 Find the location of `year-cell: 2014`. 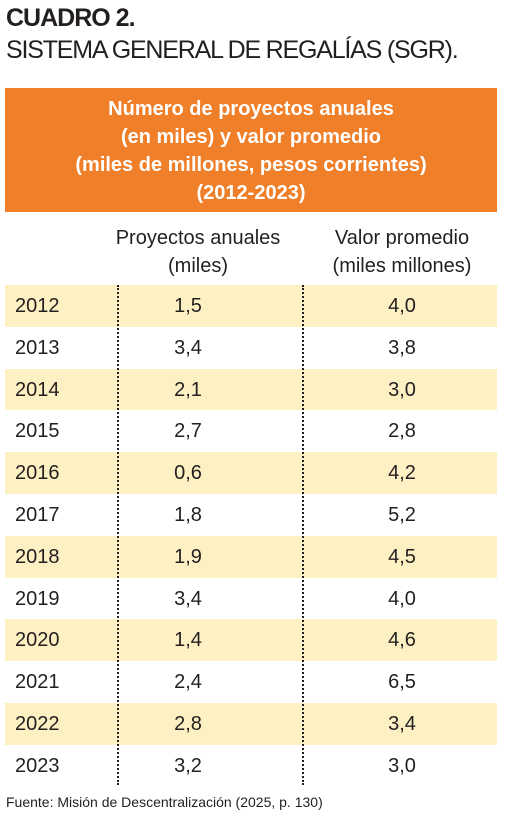

year-cell: 2014 is located at coordinates (37, 389).